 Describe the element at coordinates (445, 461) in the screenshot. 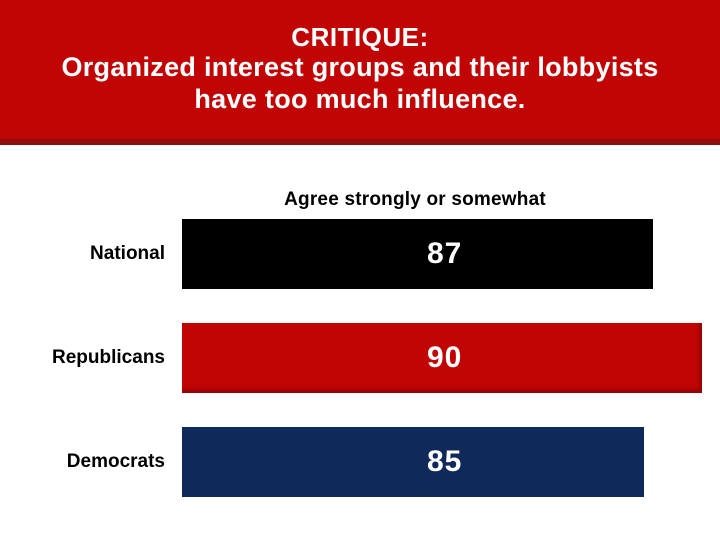

I see `bar-value-democrats: 85` at that location.